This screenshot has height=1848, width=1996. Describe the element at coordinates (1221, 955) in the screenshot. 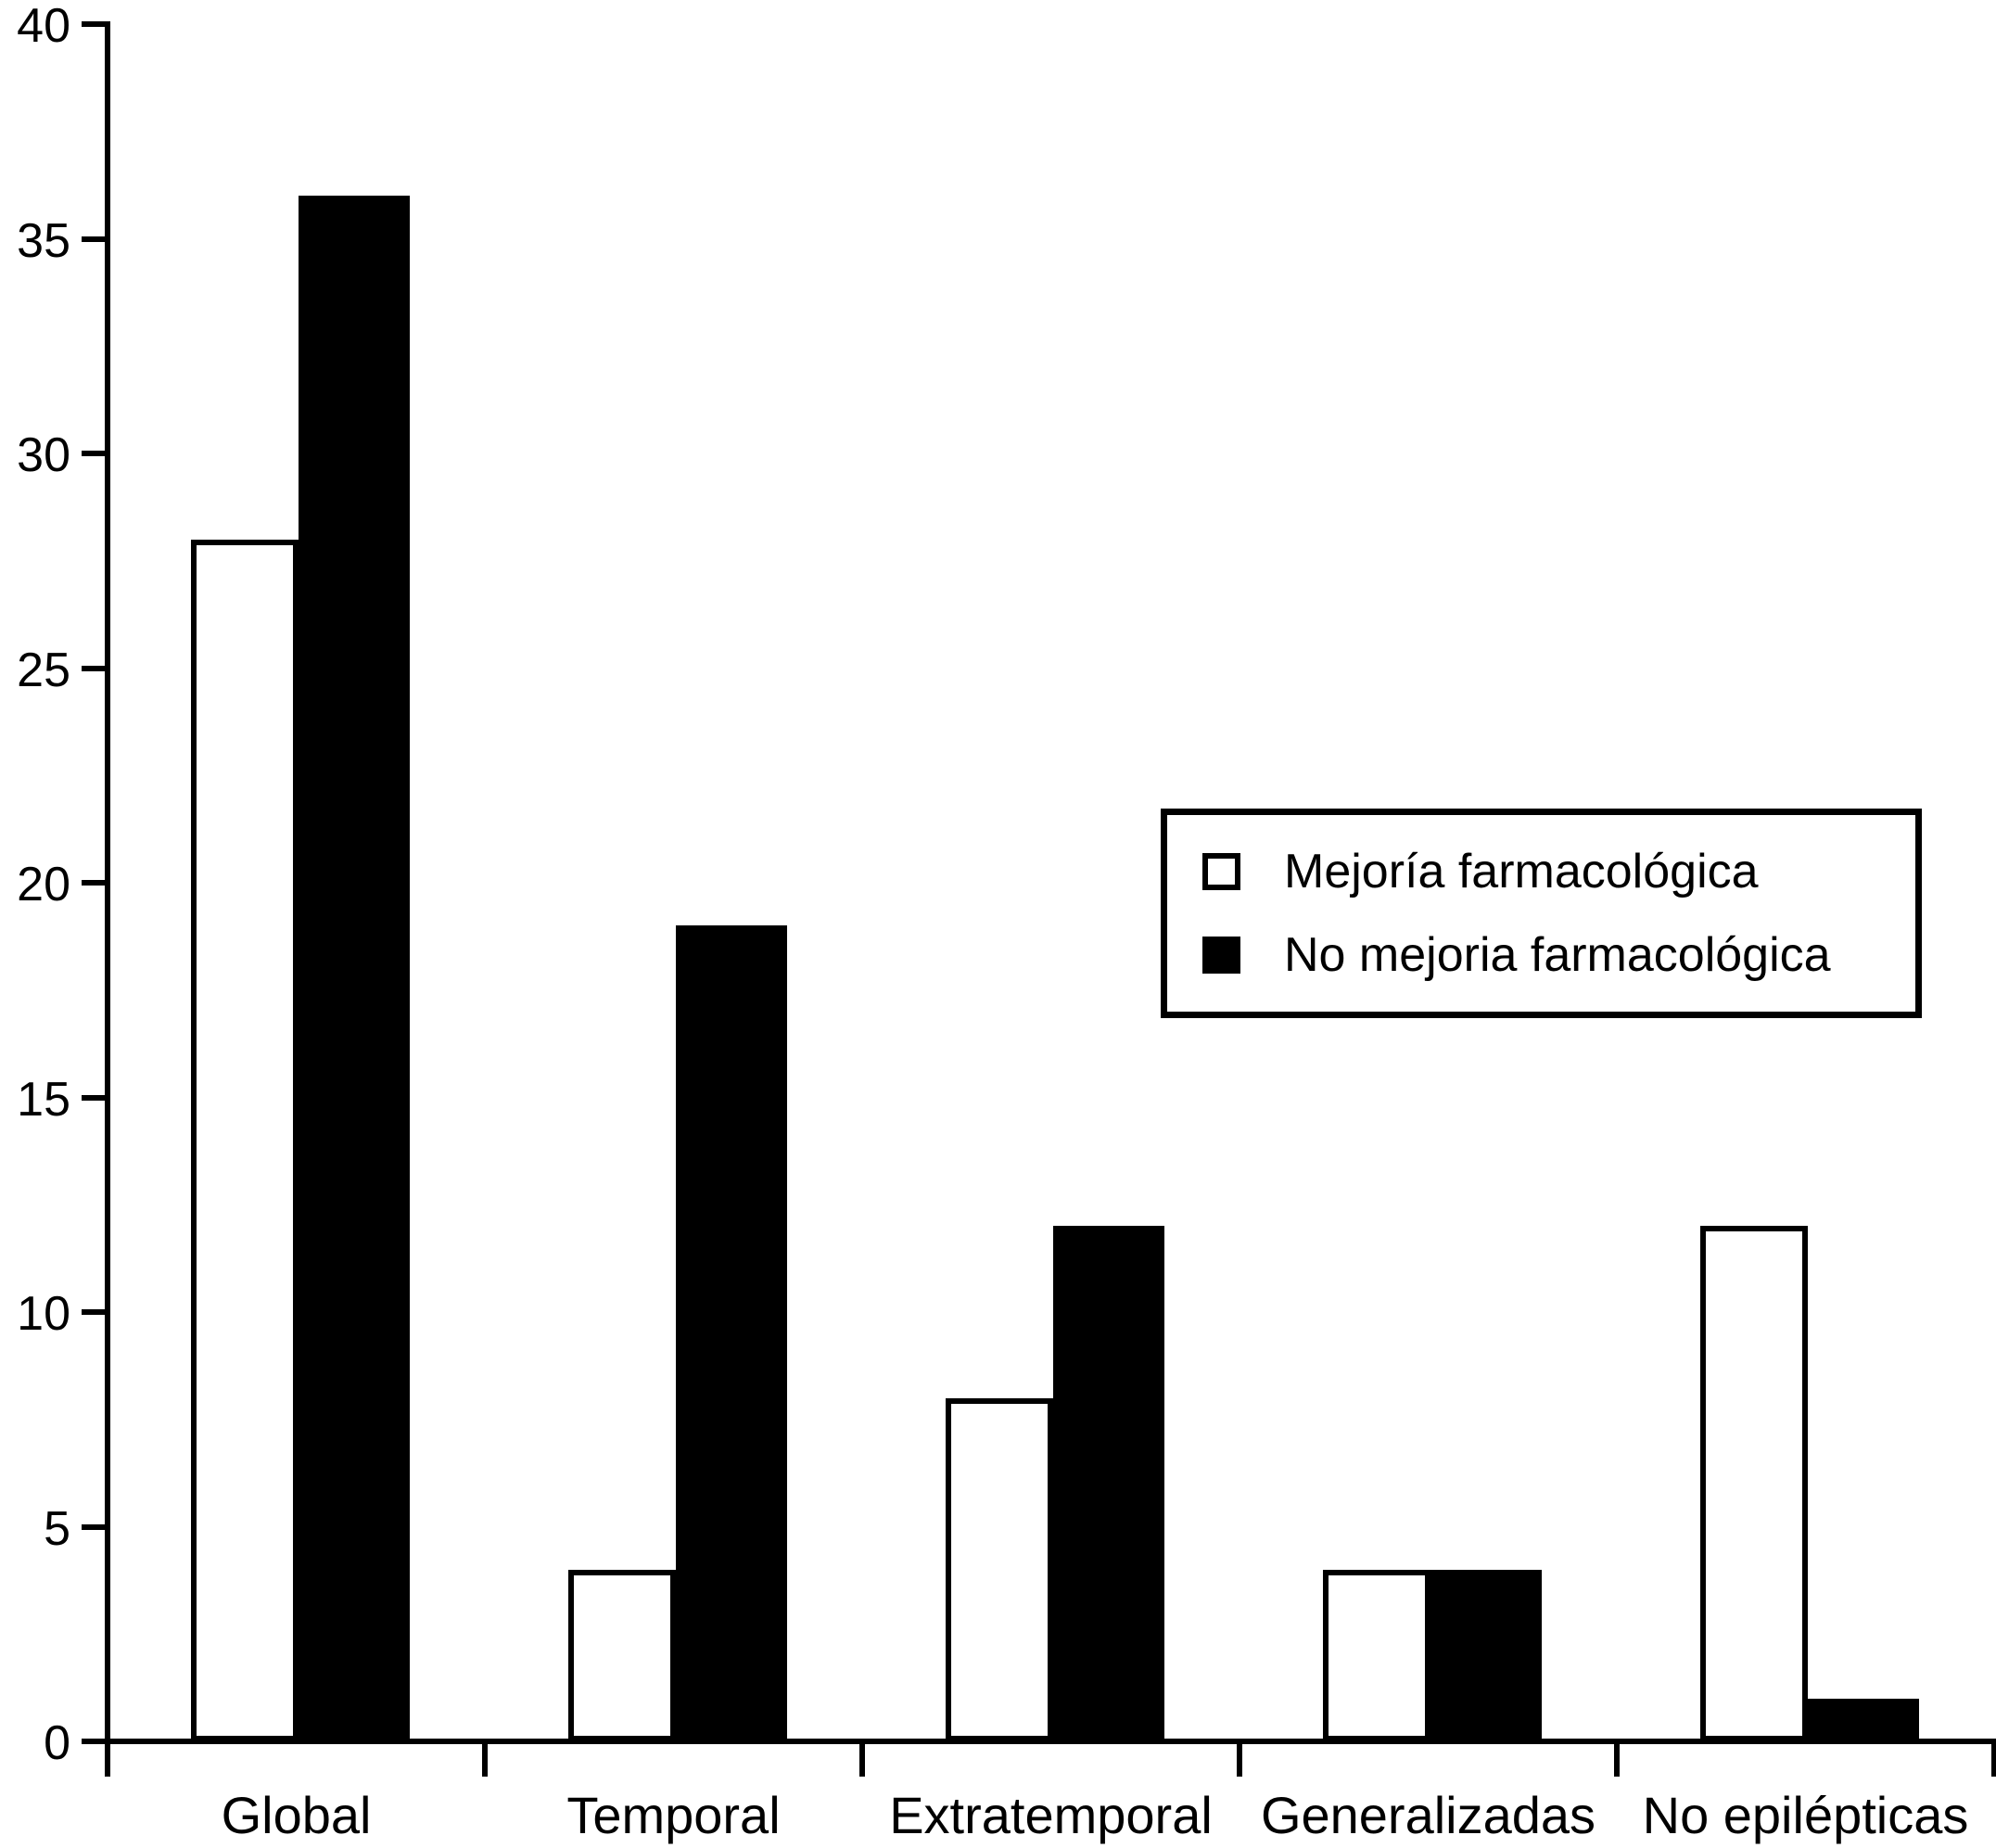

I see `legend-swatch-filled-icon` at that location.